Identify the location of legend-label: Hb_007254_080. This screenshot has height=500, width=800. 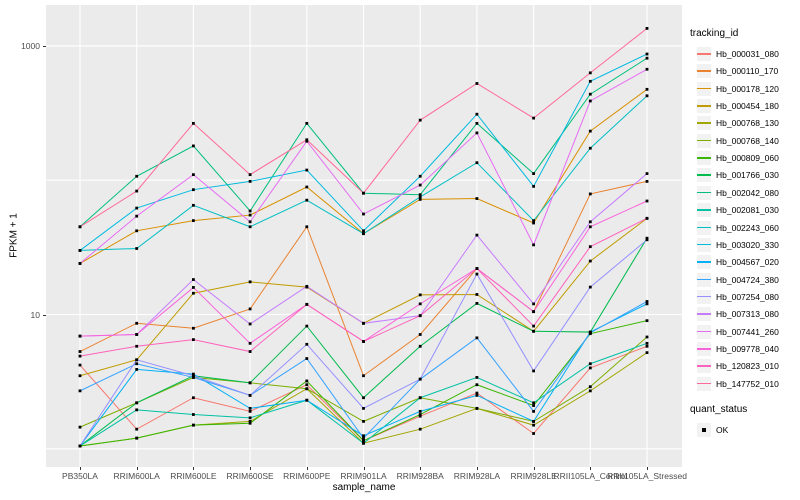
(747, 296).